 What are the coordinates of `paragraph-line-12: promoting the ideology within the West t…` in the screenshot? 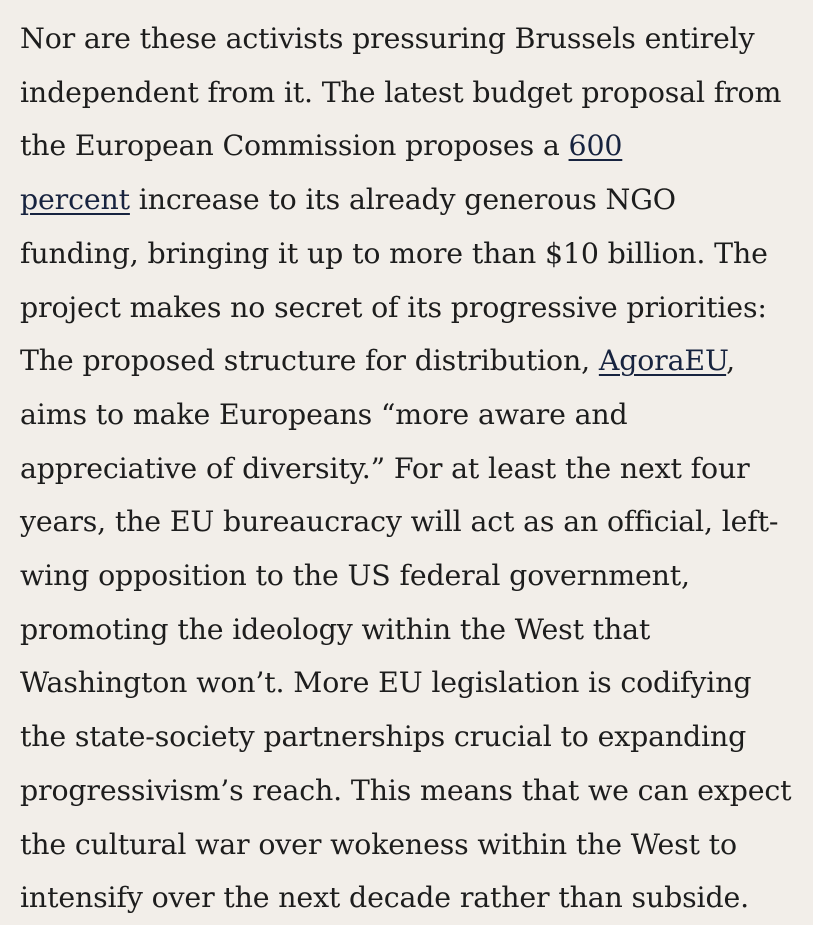 It's located at (335, 629).